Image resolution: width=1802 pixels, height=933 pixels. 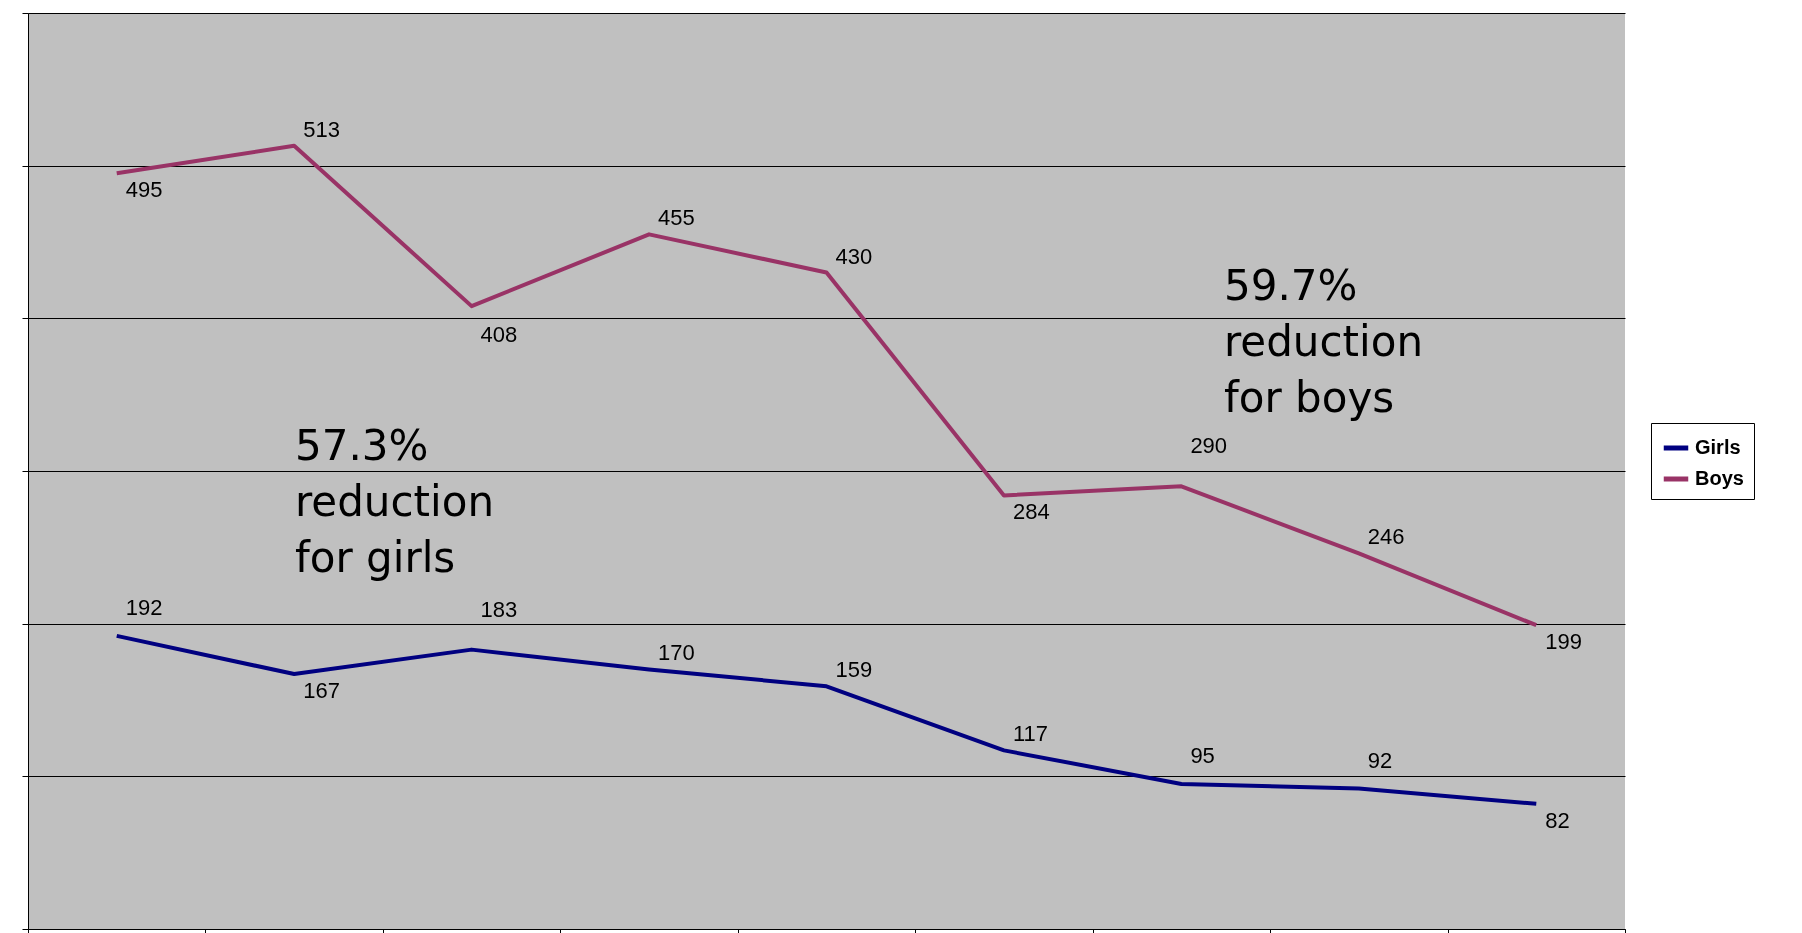 I want to click on data-label: 246, so click(x=1386, y=537).